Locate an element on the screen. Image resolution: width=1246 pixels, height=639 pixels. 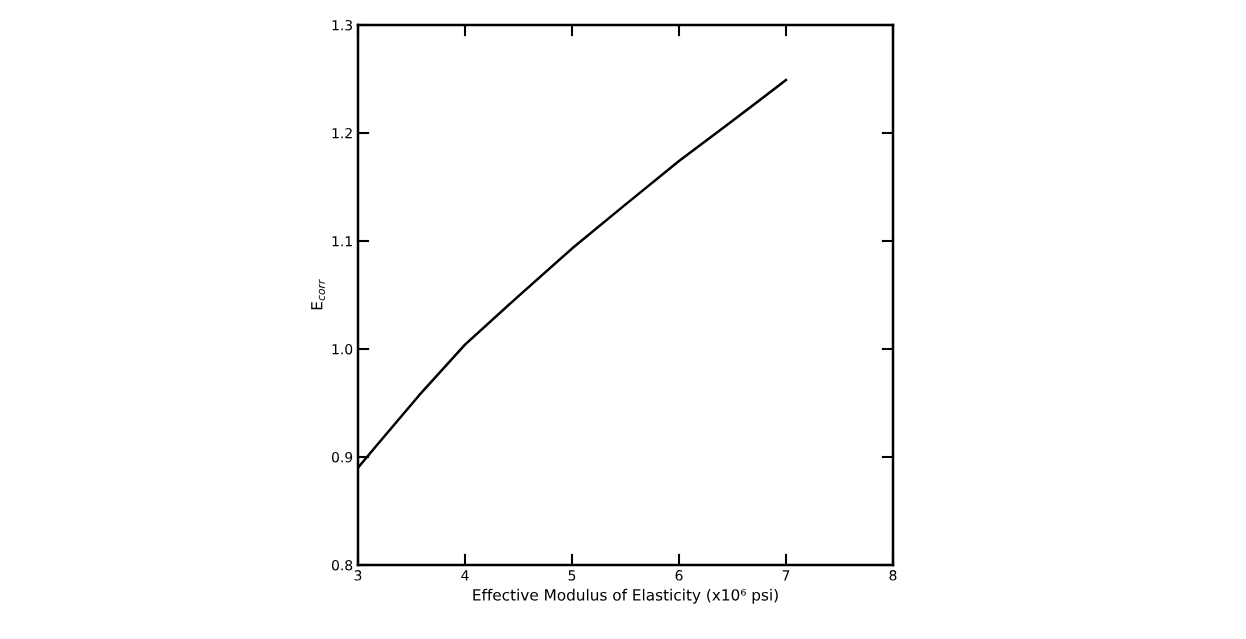
y-tick-label: 1.0 is located at coordinates (342, 349).